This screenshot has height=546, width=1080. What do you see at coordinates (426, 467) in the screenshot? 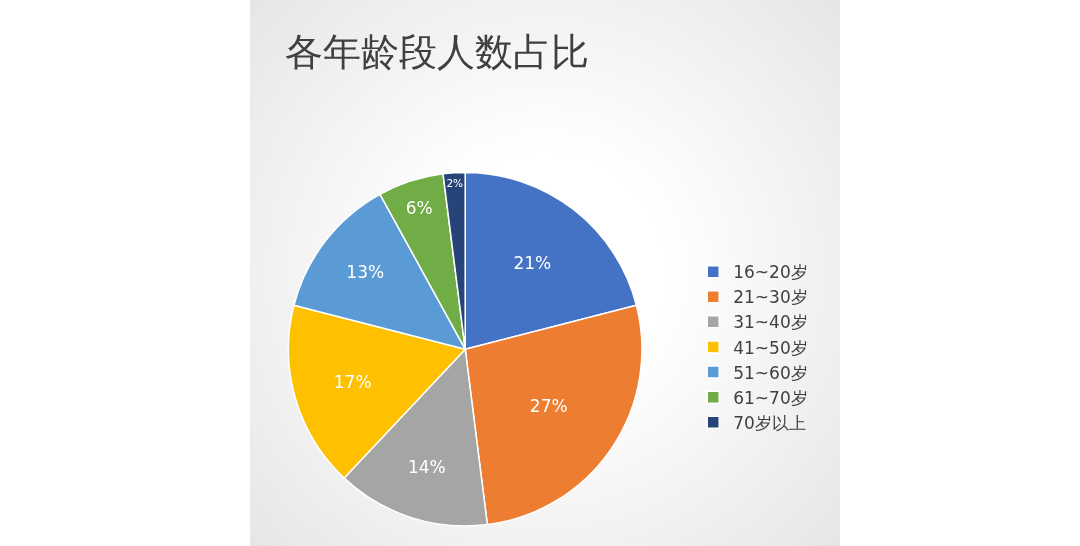
I see `data-label: 14%` at bounding box center [426, 467].